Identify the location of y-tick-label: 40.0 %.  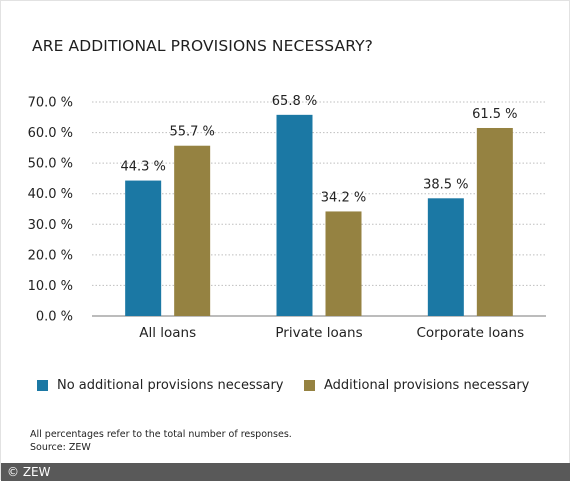
(50, 194).